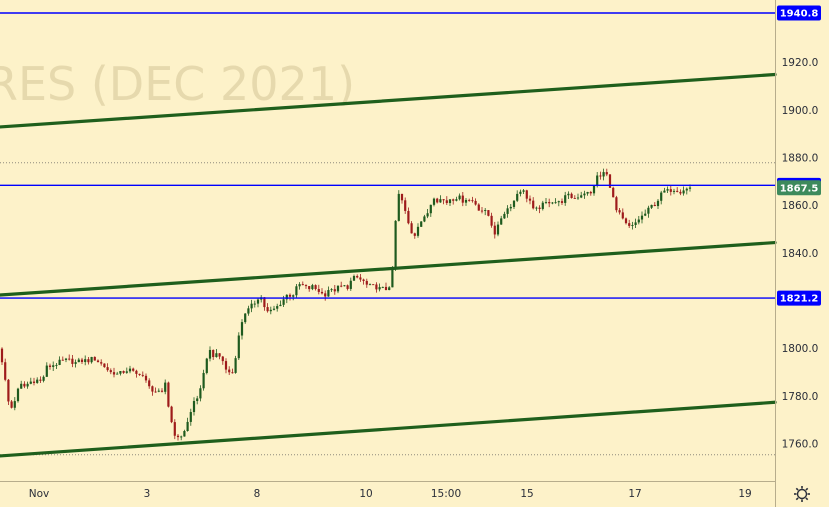 Image resolution: width=829 pixels, height=507 pixels. Describe the element at coordinates (799, 188) in the screenshot. I see `last-price-label: 1867.5` at that location.